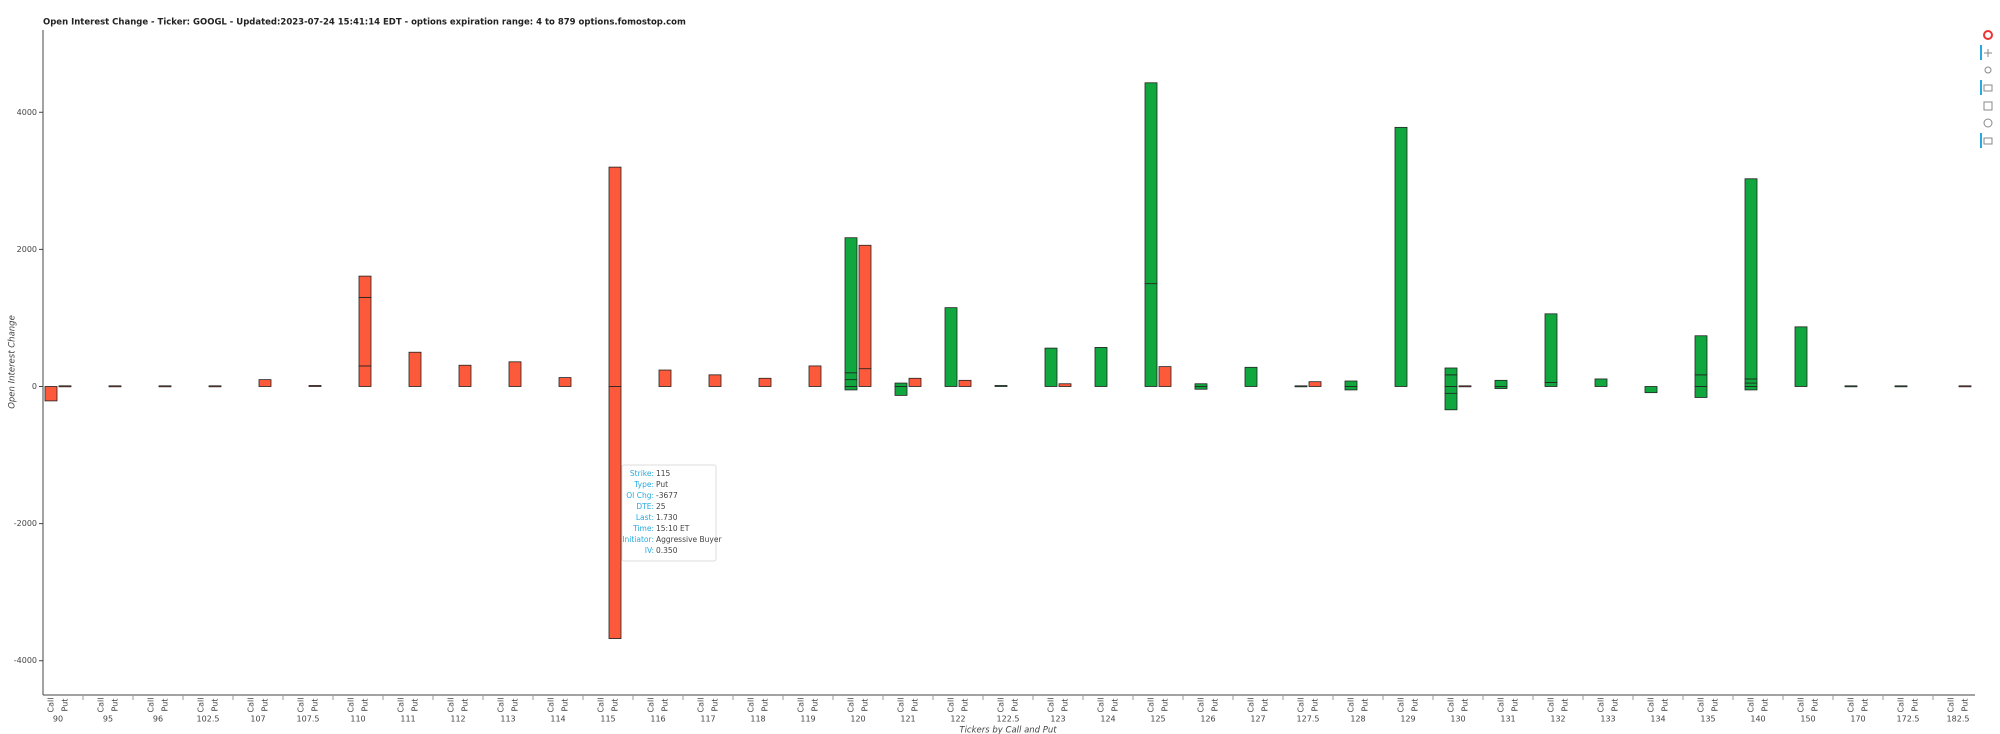 This screenshot has width=2000, height=734. What do you see at coordinates (25, 523) in the screenshot?
I see `y-tick-label: -2000` at bounding box center [25, 523].